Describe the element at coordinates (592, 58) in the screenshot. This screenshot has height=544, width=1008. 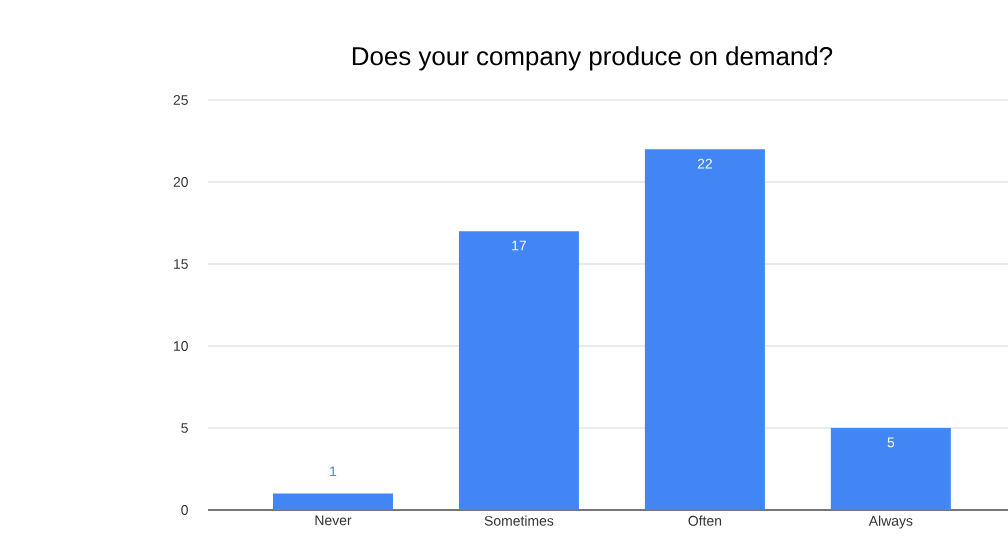
I see `chart-title: Does your company produce on demand?` at that location.